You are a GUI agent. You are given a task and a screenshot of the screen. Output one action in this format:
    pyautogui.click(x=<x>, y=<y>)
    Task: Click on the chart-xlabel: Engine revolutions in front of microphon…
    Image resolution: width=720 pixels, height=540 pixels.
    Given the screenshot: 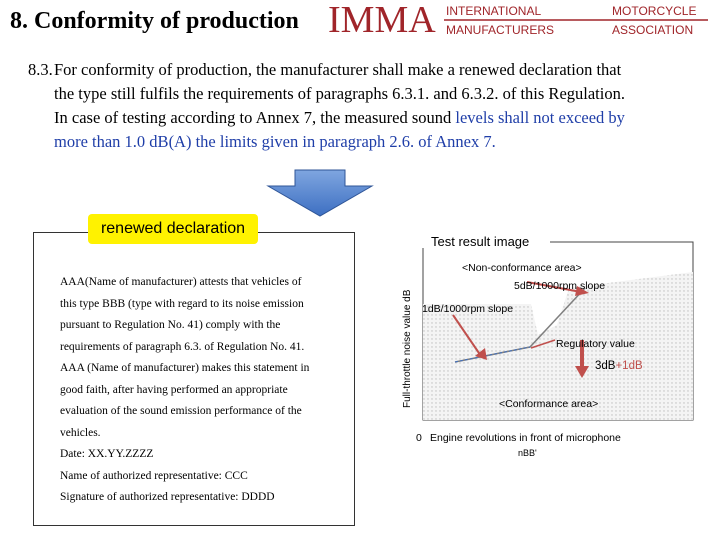 What is the action you would take?
    pyautogui.click(x=525, y=438)
    